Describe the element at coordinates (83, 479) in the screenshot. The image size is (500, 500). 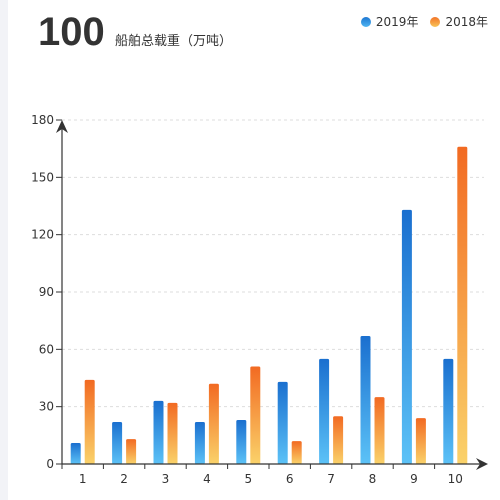
I see `x-tick-label: 1` at that location.